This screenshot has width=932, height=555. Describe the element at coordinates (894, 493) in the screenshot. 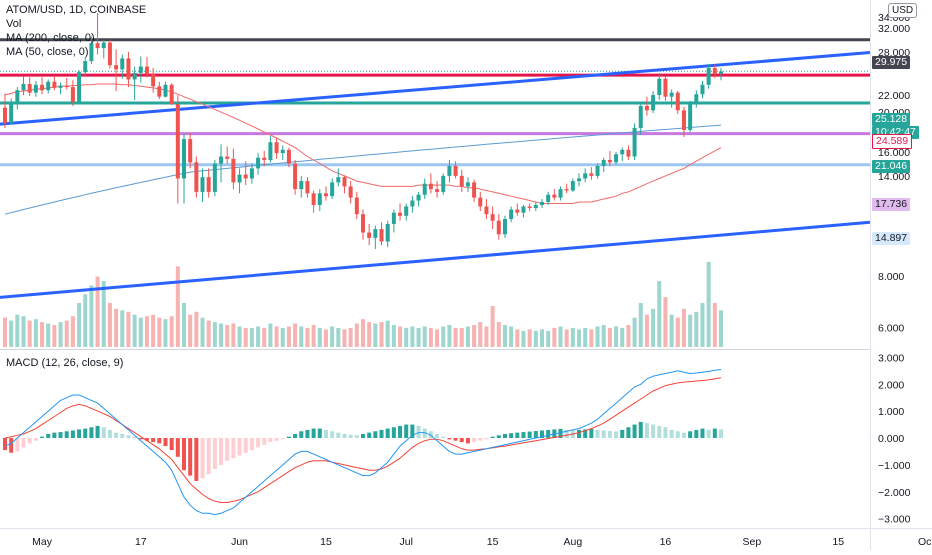

I see `macd-tick-label: −2.000` at that location.